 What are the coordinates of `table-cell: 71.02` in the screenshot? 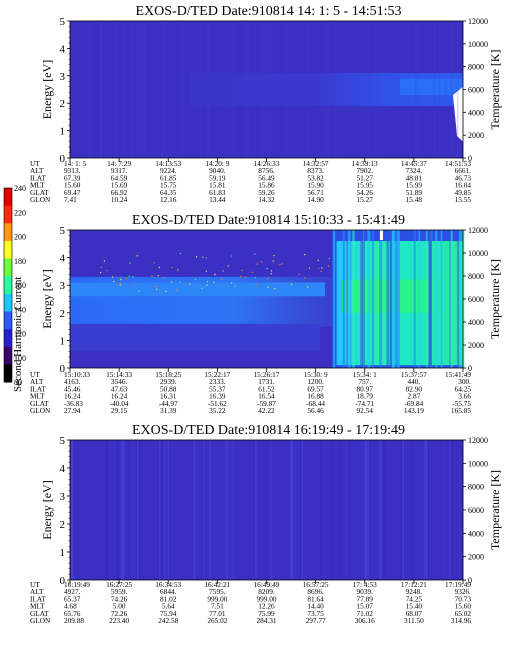 It's located at (365, 613).